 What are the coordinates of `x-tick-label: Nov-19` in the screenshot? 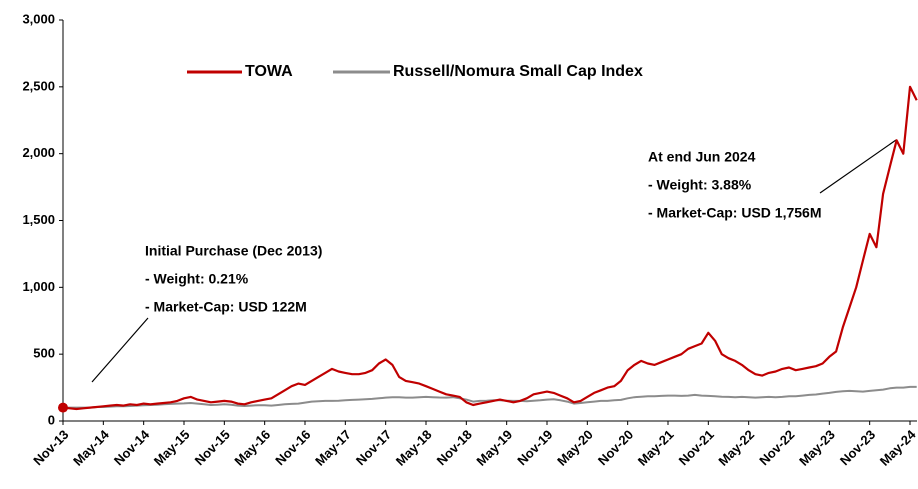 It's located at (534, 447).